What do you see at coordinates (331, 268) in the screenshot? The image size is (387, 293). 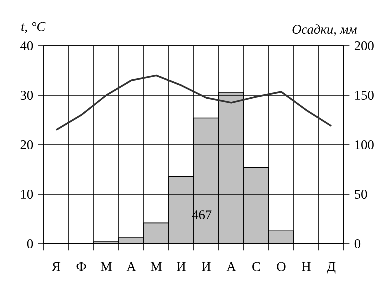 I see `x-tick-label: Д` at bounding box center [331, 268].